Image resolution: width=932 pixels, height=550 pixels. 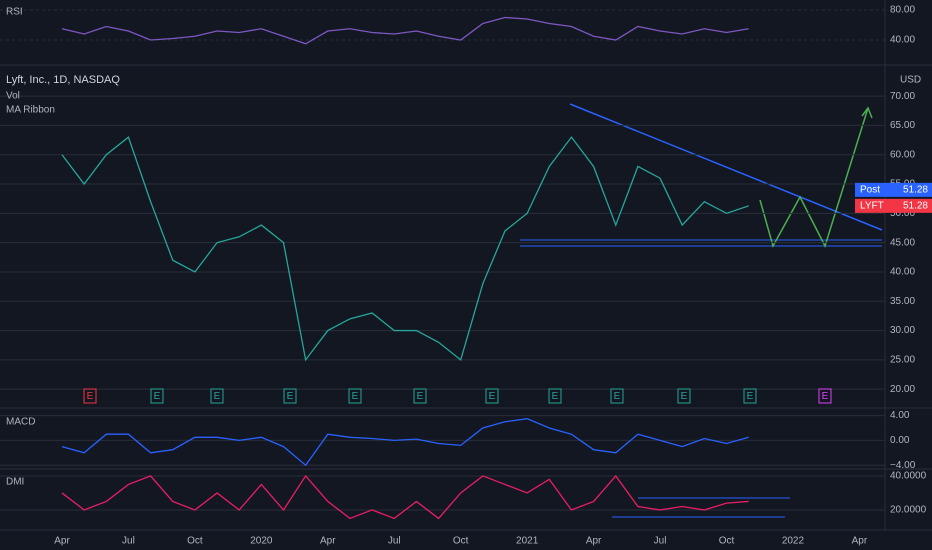 I want to click on projection-arrow, so click(x=867, y=112).